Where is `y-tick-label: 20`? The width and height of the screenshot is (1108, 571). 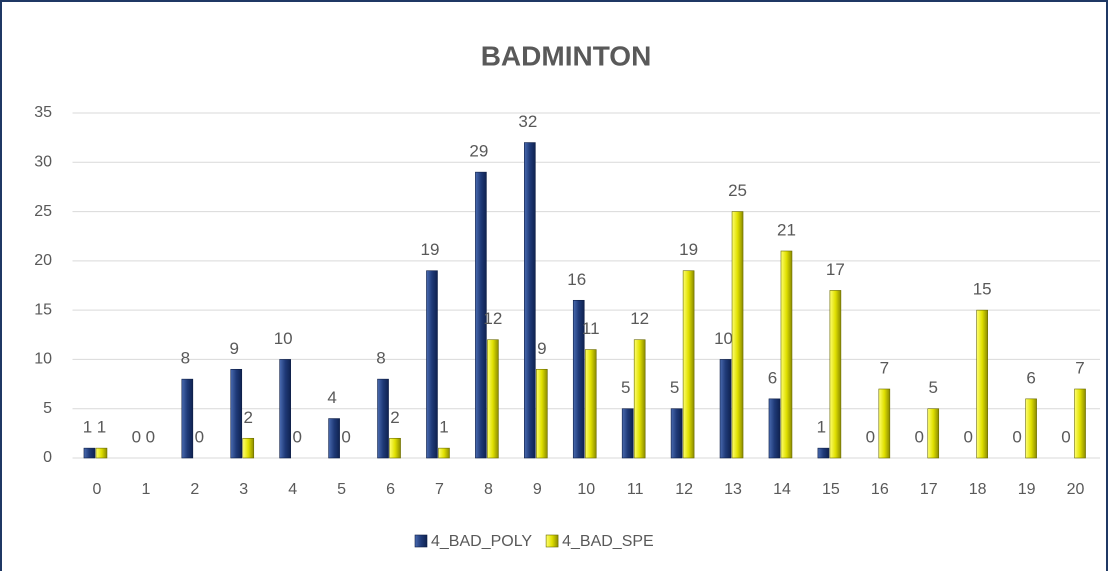
y-tick-label: 20 is located at coordinates (43, 260).